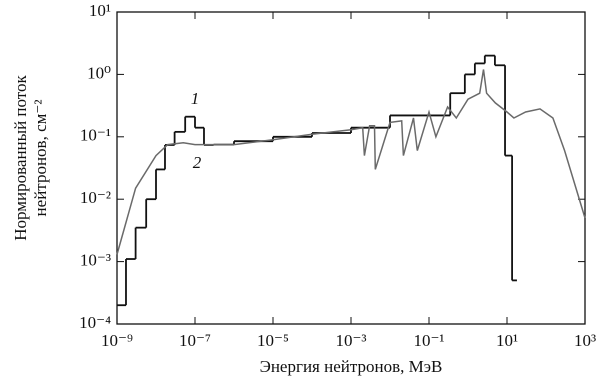 The height and width of the screenshot is (384, 604). What do you see at coordinates (197, 162) in the screenshot?
I see `curve-label: 2` at bounding box center [197, 162].